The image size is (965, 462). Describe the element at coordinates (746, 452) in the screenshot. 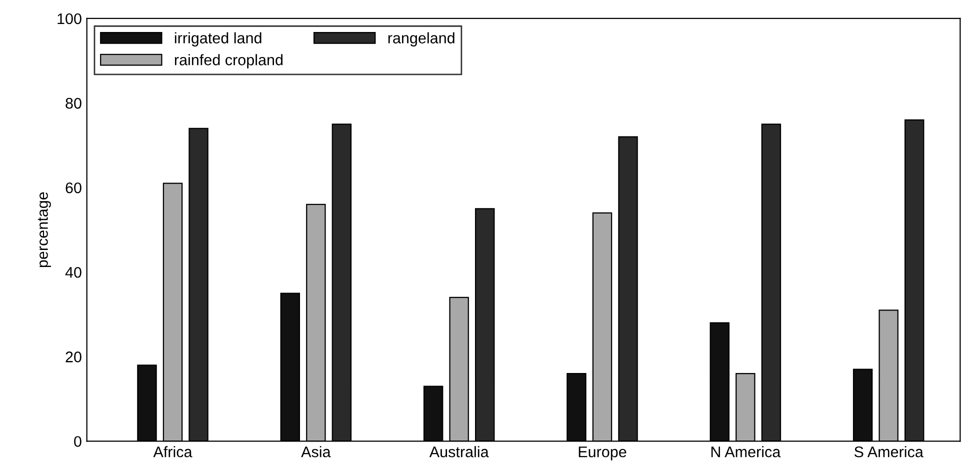

I see `x-tick-label: N America` at that location.